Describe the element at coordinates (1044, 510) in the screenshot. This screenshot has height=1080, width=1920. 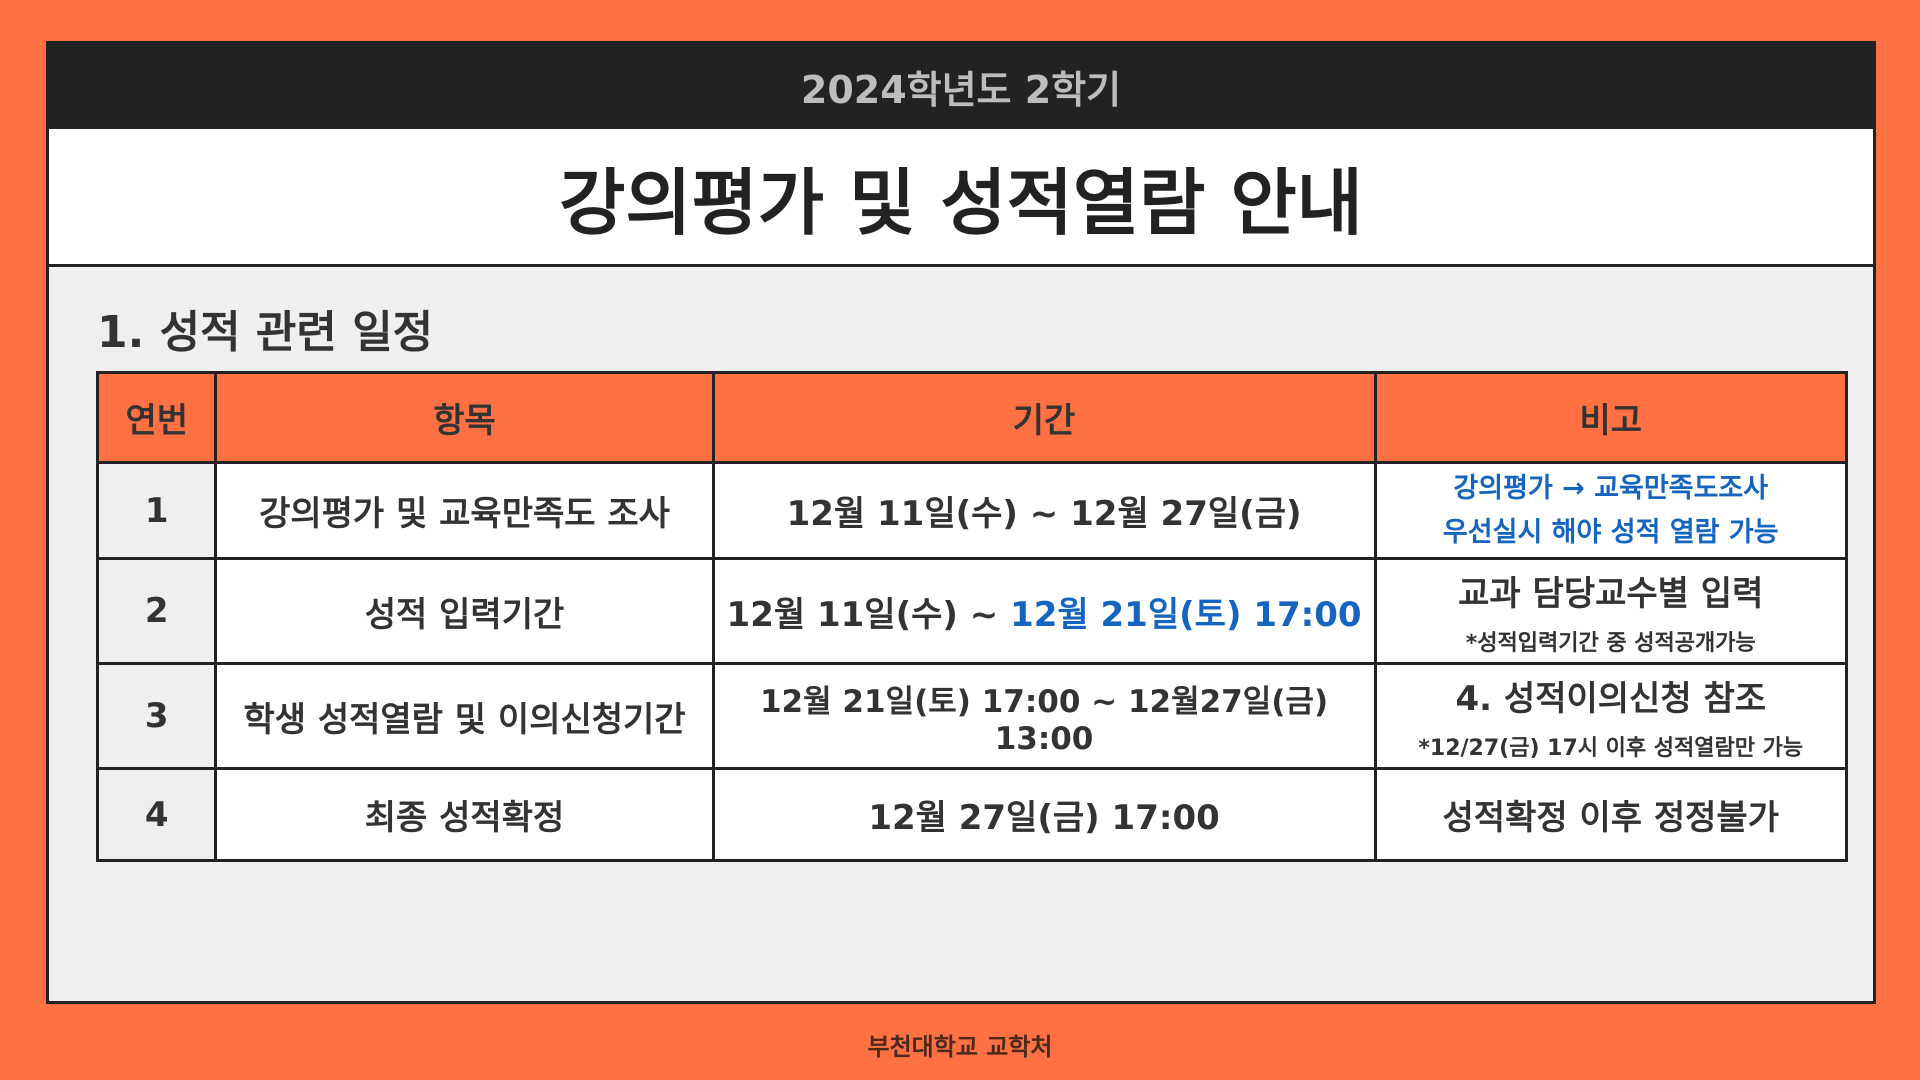
I see `row-period: 12월 11일(수) ~ 12월 27일(금)` at that location.